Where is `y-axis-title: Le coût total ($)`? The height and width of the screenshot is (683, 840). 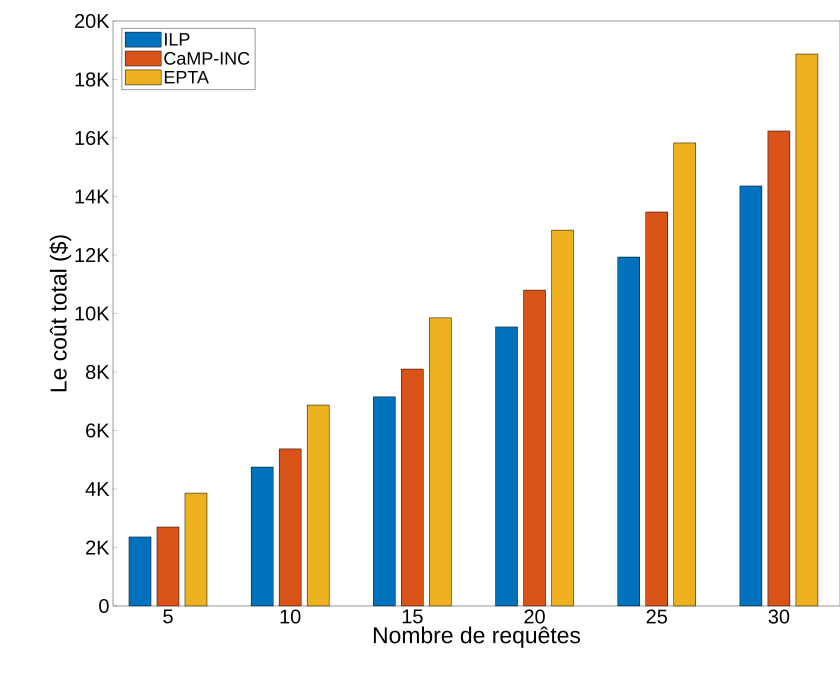 y-axis-title: Le coût total ($) is located at coordinates (60, 313).